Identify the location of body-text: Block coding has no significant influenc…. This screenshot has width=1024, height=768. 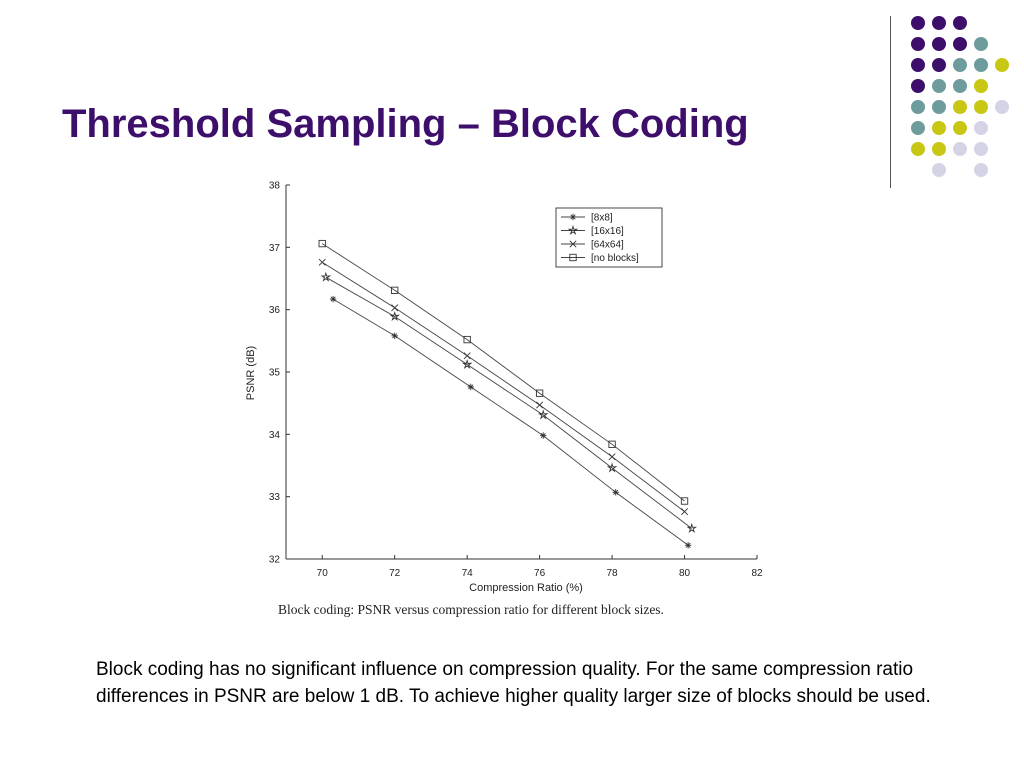
(513, 683).